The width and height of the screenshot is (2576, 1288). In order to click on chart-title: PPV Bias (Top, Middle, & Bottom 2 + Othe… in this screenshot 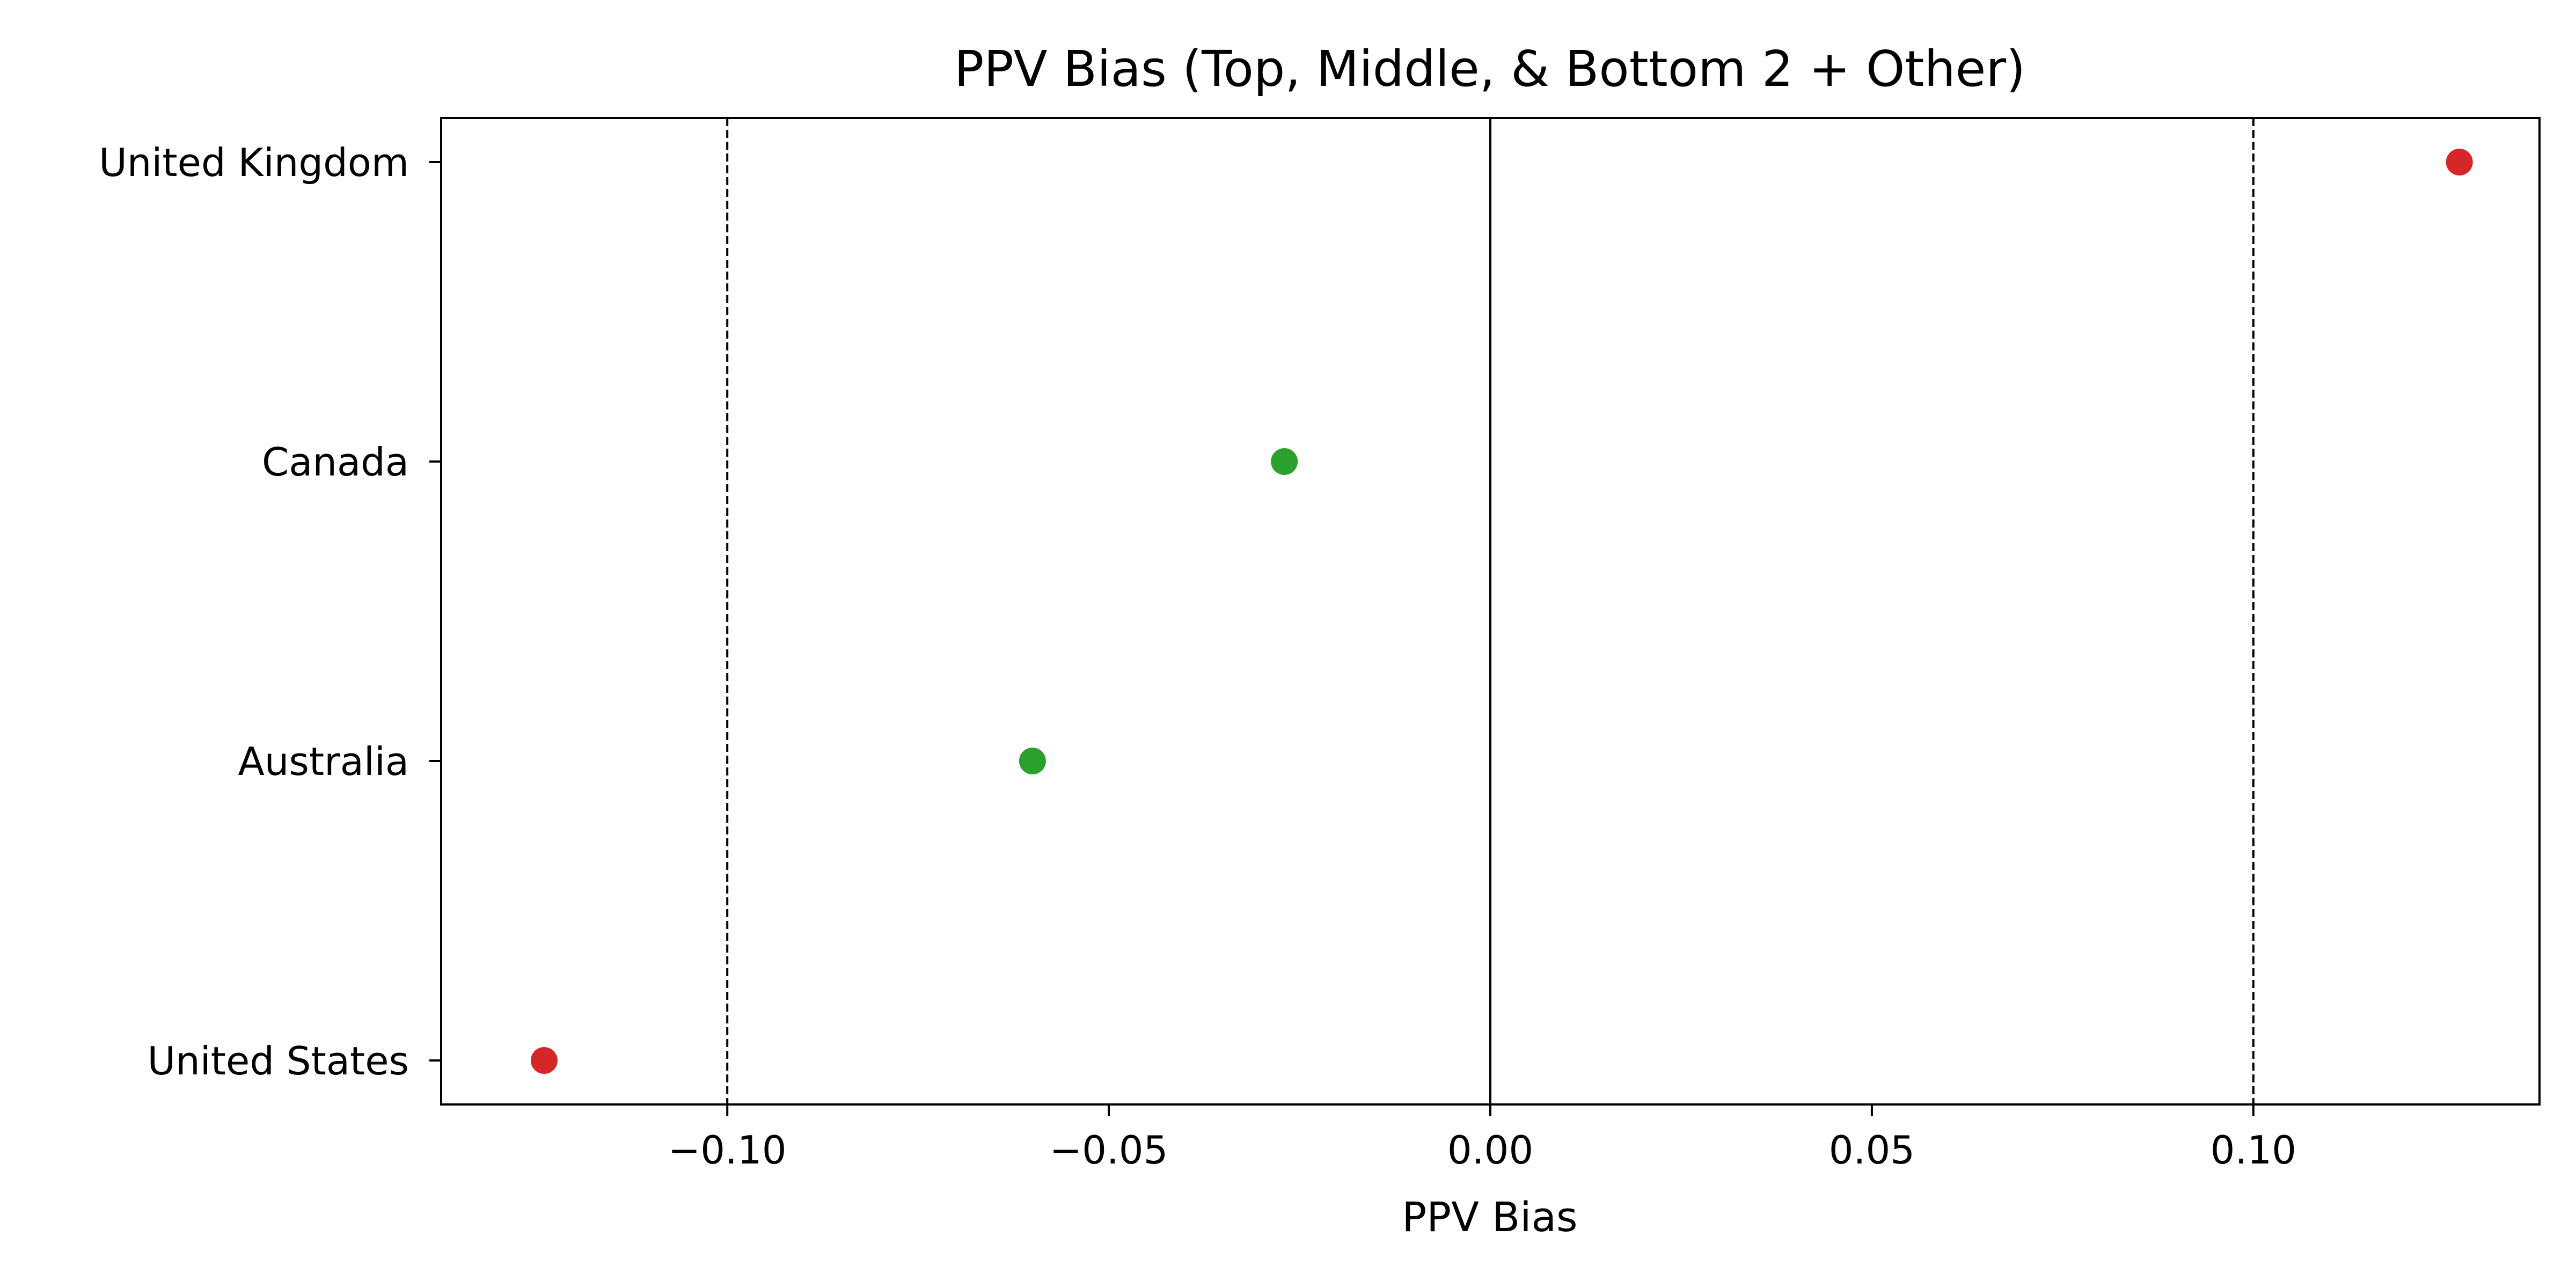, I will do `click(1489, 69)`.